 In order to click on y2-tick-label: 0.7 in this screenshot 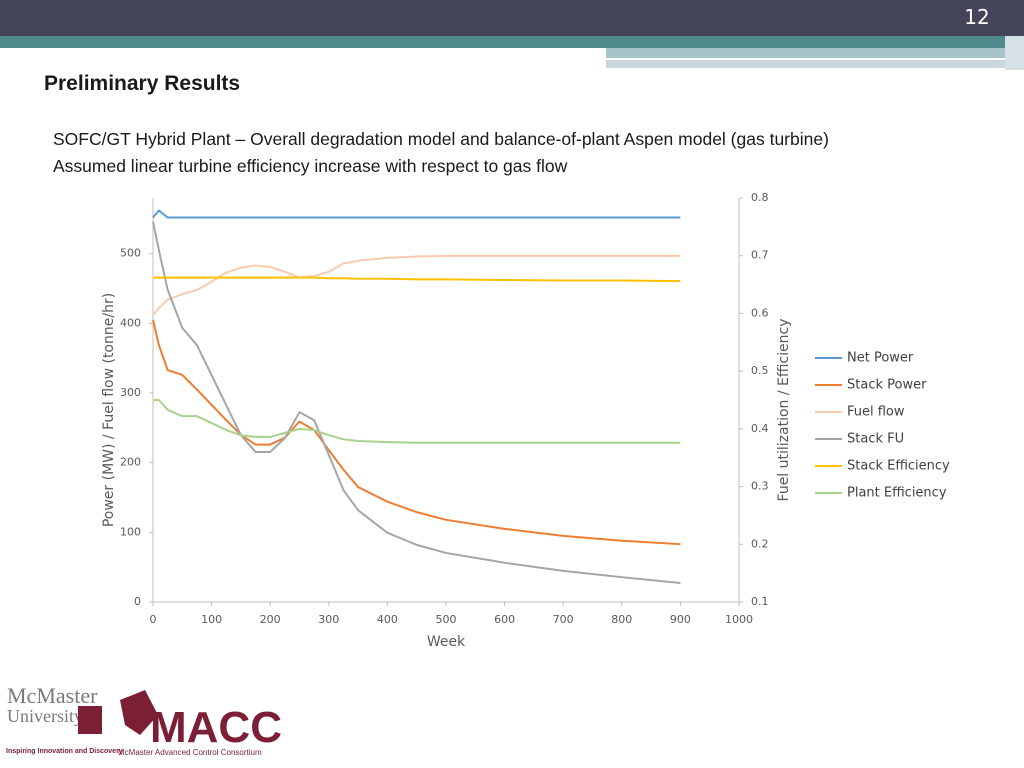, I will do `click(760, 255)`.